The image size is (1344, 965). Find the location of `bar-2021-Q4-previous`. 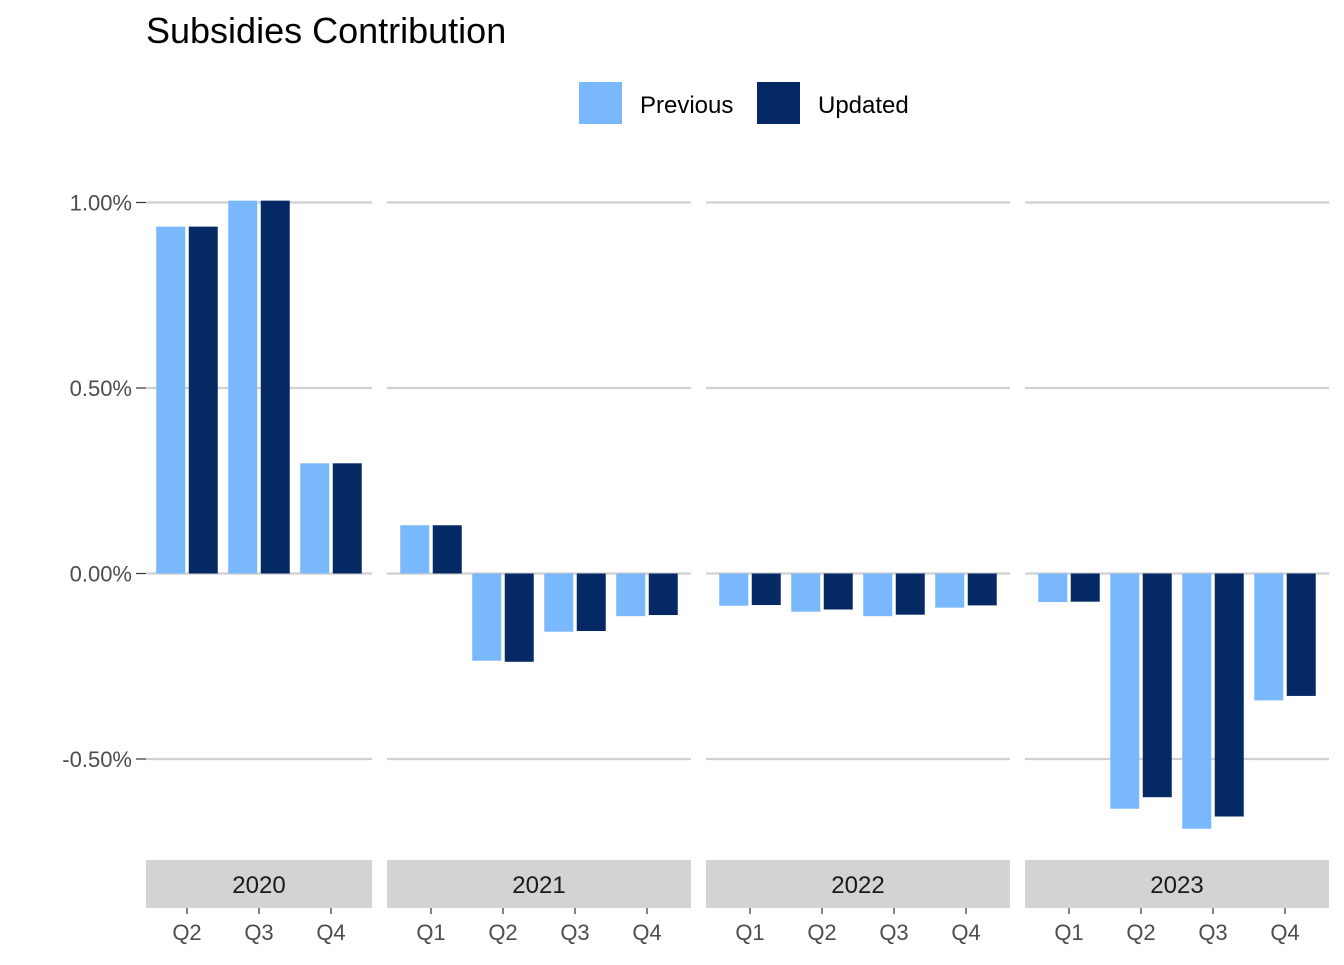

bar-2021-Q4-previous is located at coordinates (631, 595).